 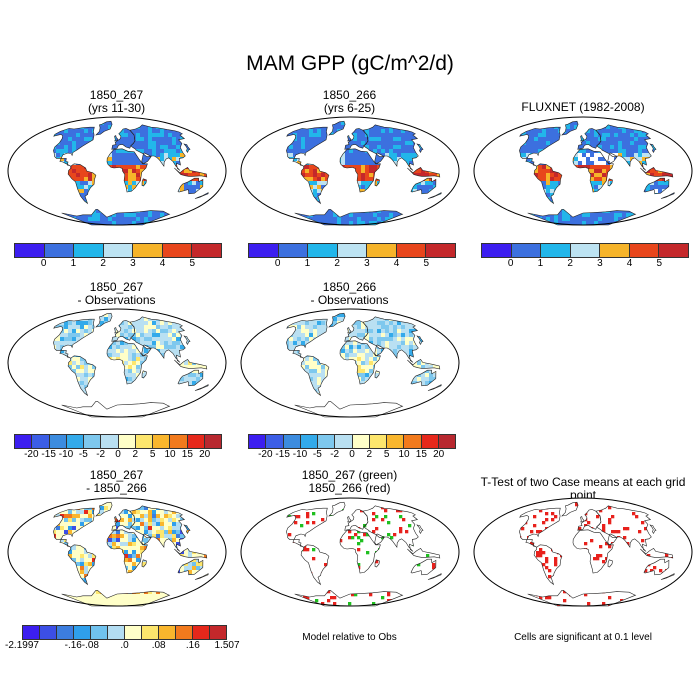 What do you see at coordinates (583, 107) in the screenshot?
I see `panel3-title-line1: FLUXNET (1982-2008)` at bounding box center [583, 107].